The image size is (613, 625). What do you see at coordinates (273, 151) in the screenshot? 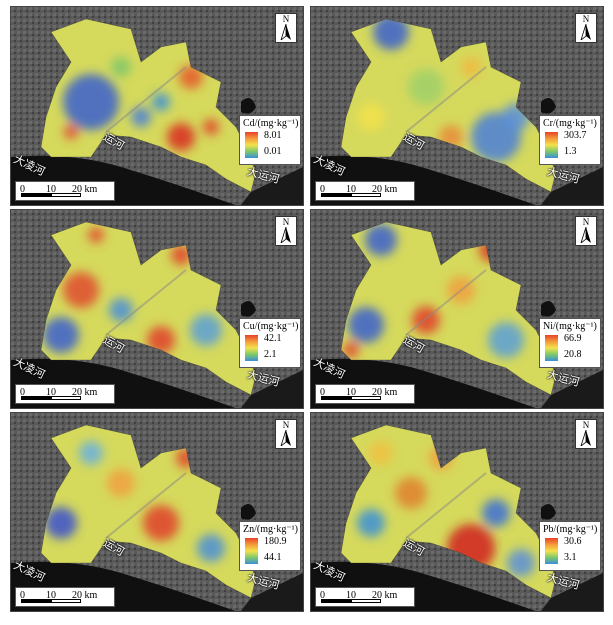
I see `legend-min: 0.01` at bounding box center [273, 151].